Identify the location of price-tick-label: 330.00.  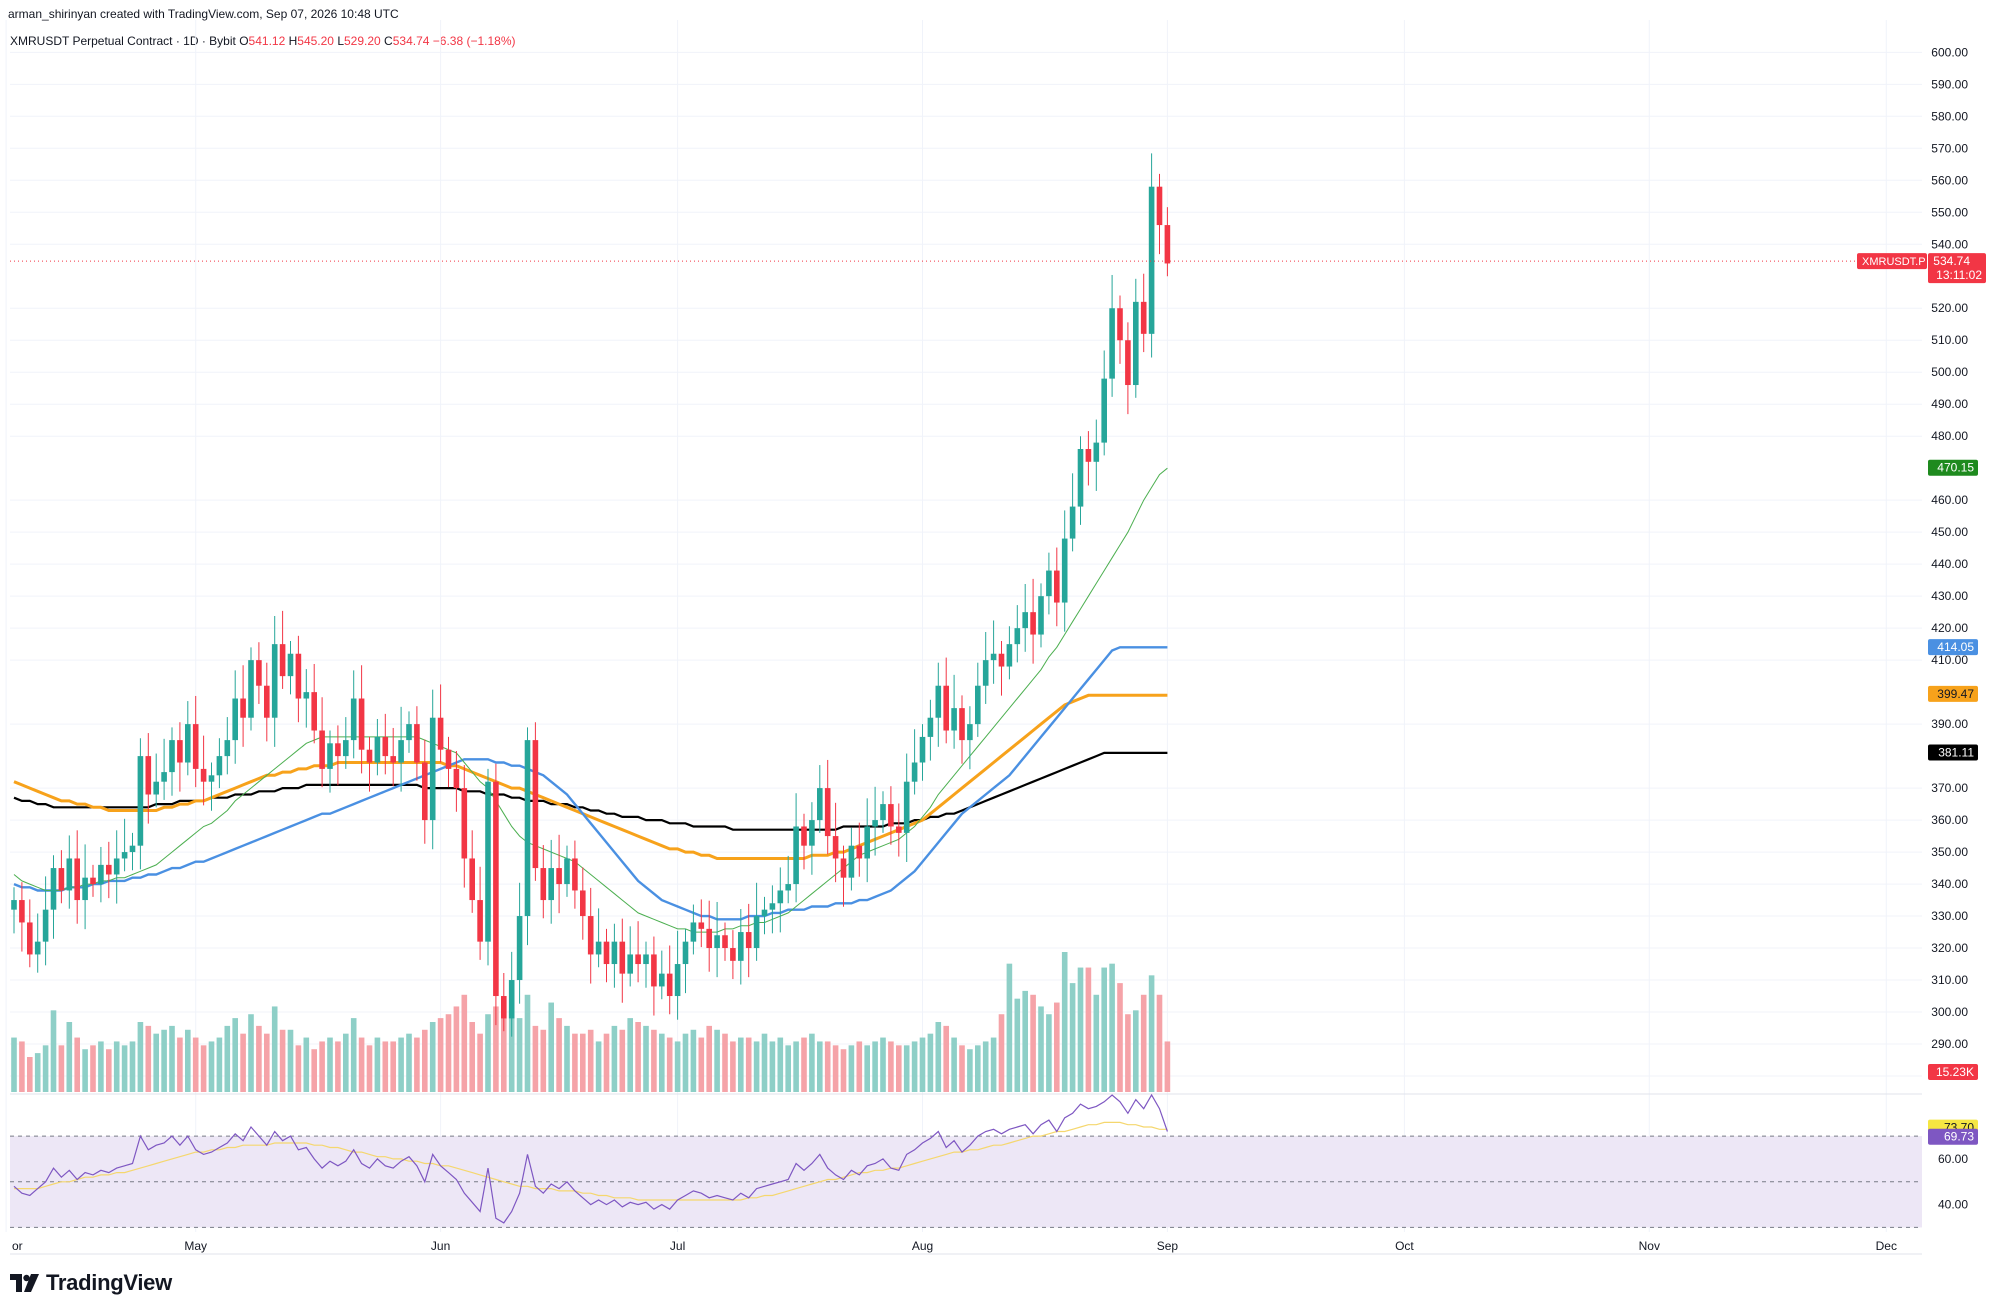
(1949, 916).